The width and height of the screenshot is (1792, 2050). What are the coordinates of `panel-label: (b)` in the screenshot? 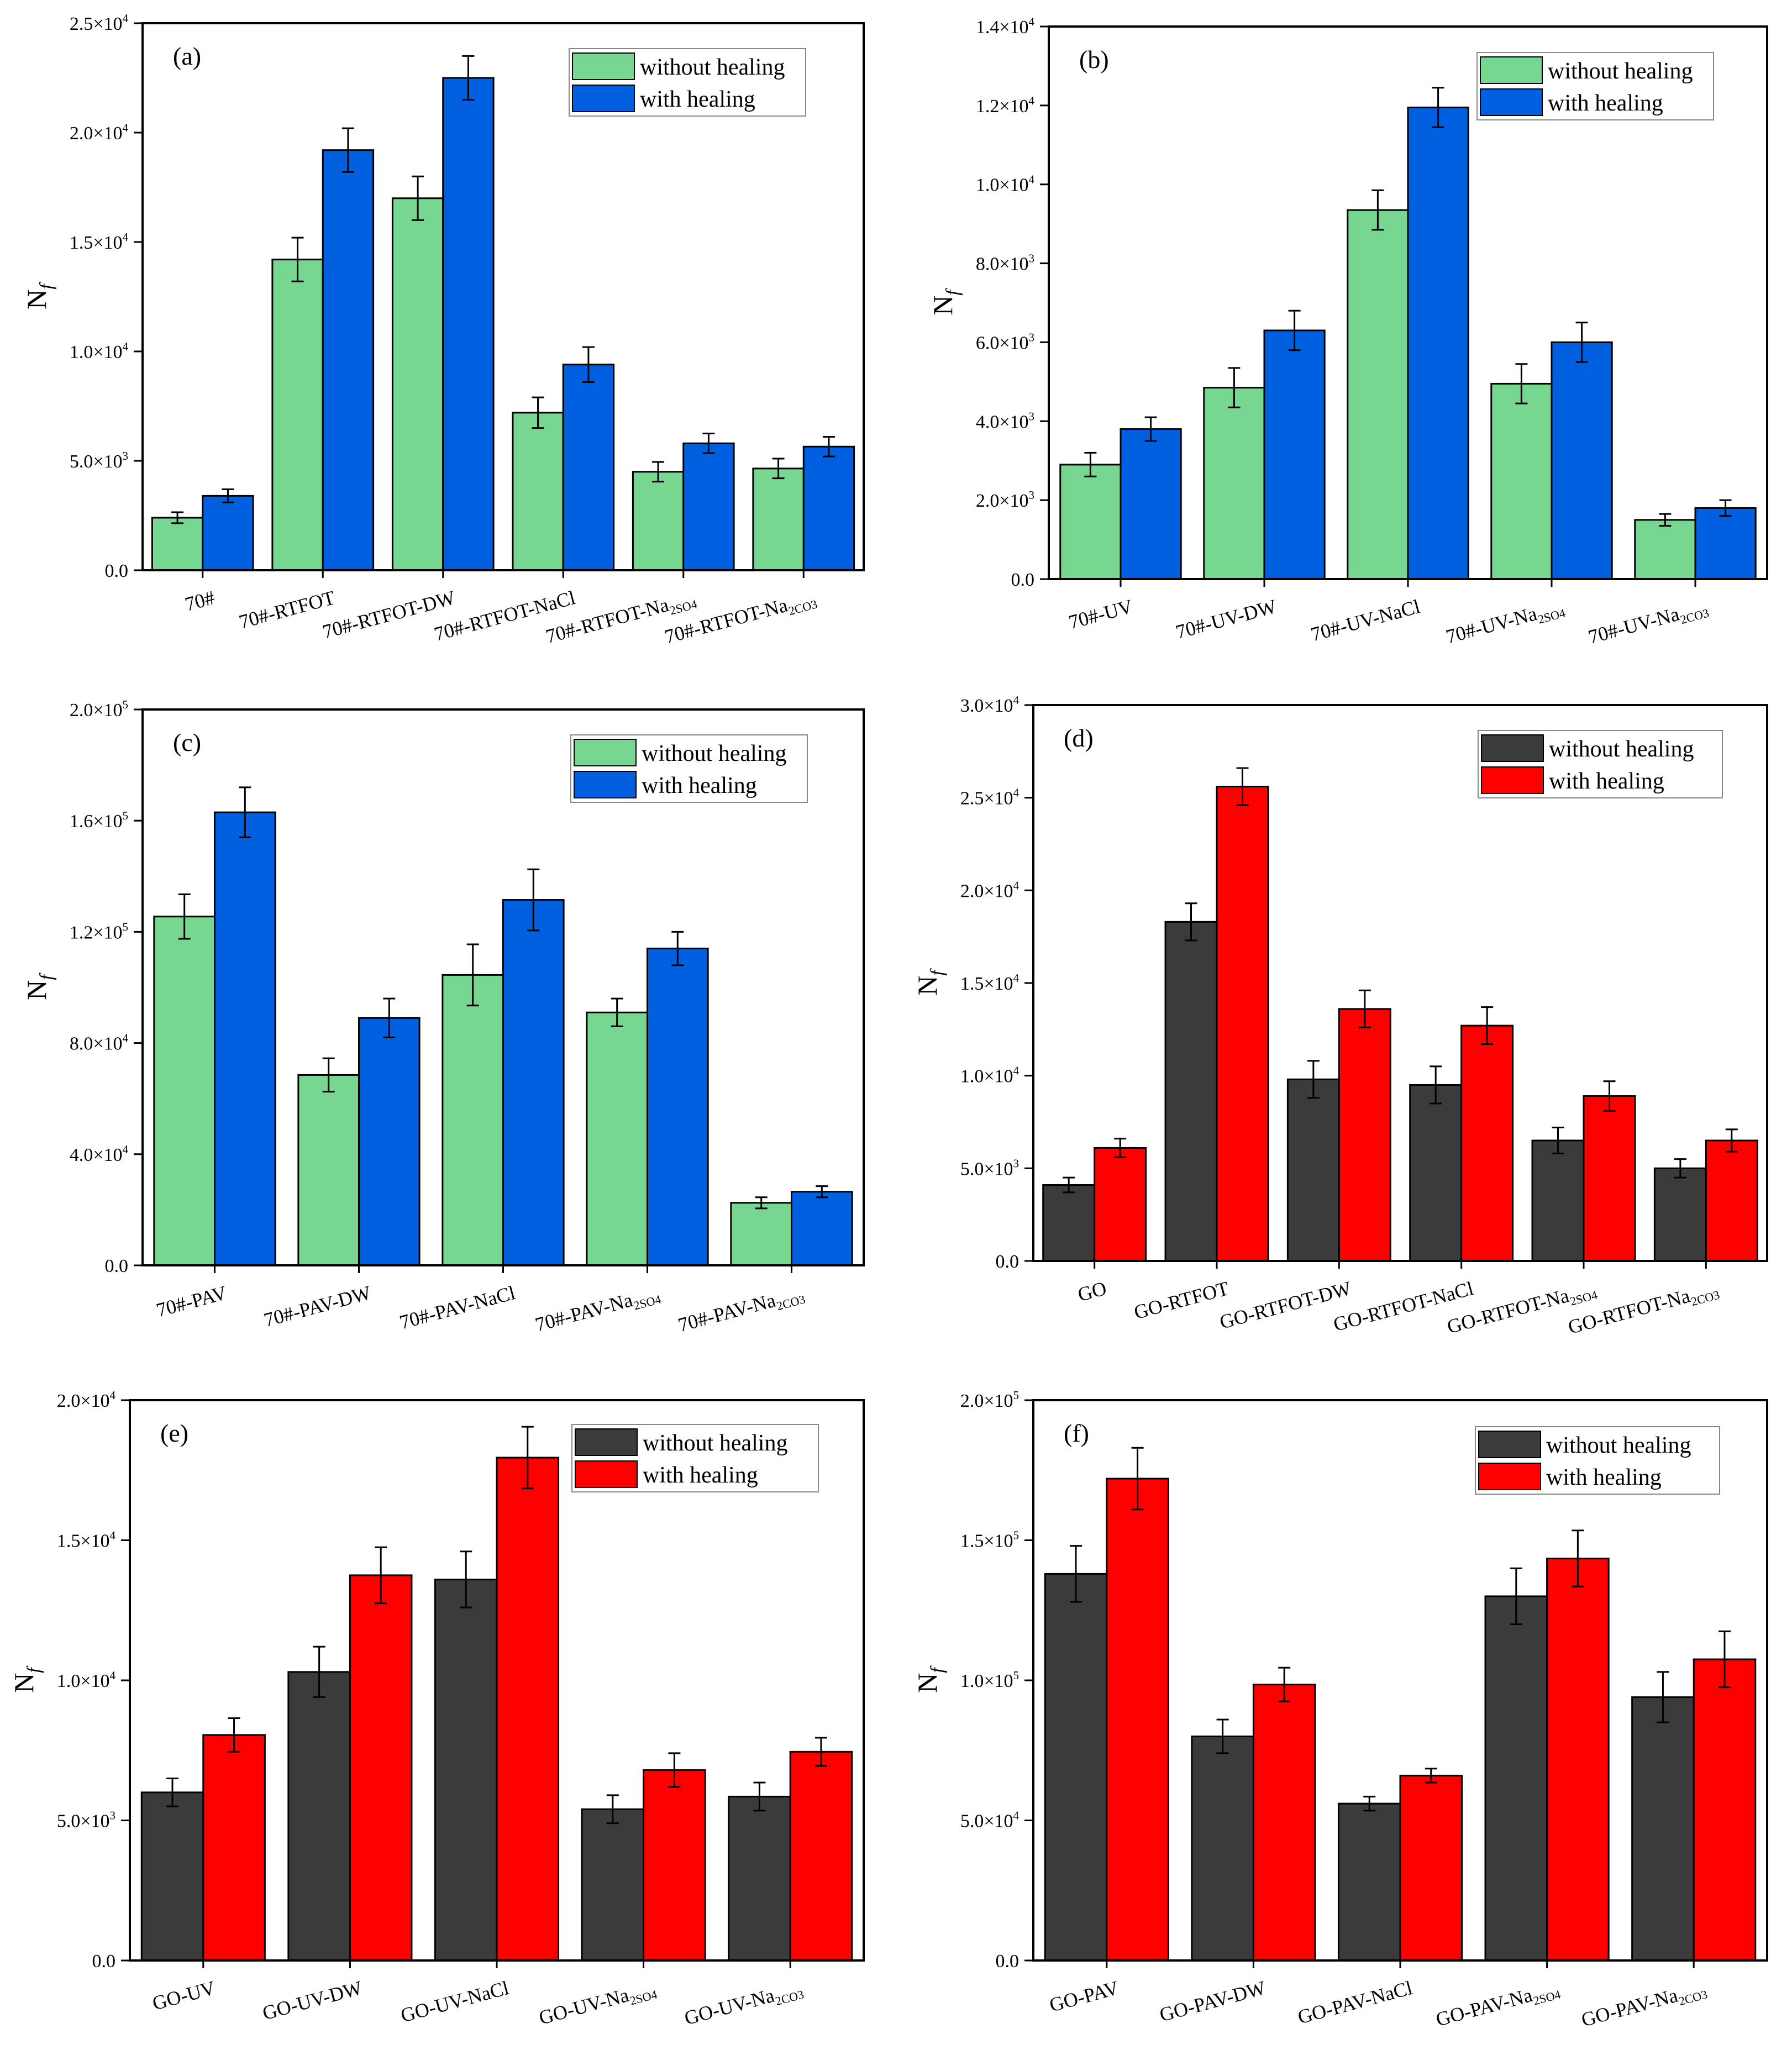 It's located at (1094, 59).